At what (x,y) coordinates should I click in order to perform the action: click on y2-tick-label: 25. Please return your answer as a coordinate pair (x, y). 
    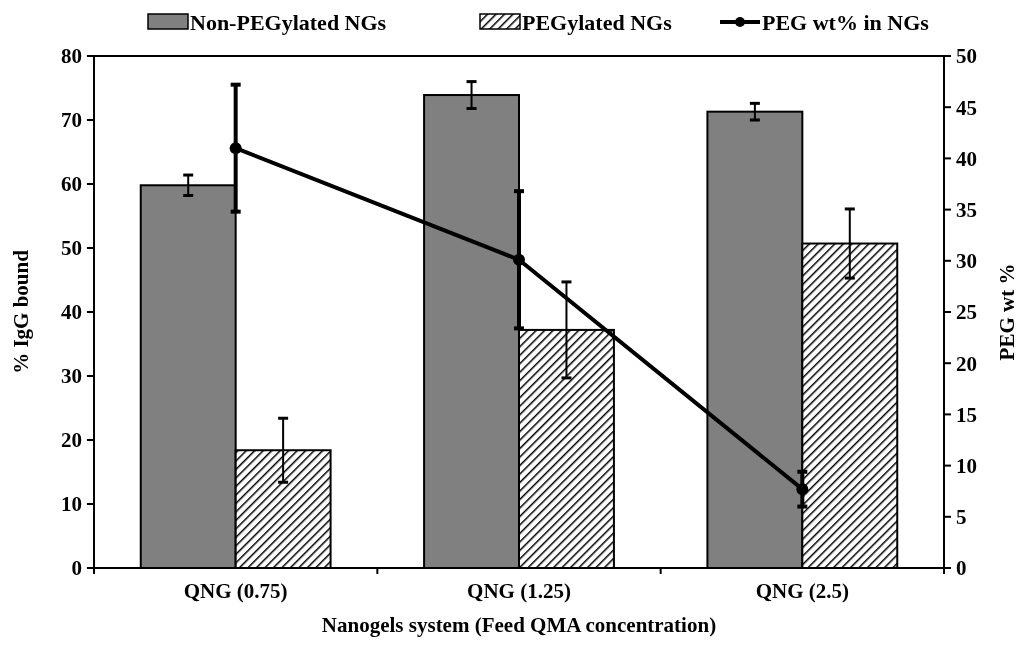
    Looking at the image, I should click on (966, 312).